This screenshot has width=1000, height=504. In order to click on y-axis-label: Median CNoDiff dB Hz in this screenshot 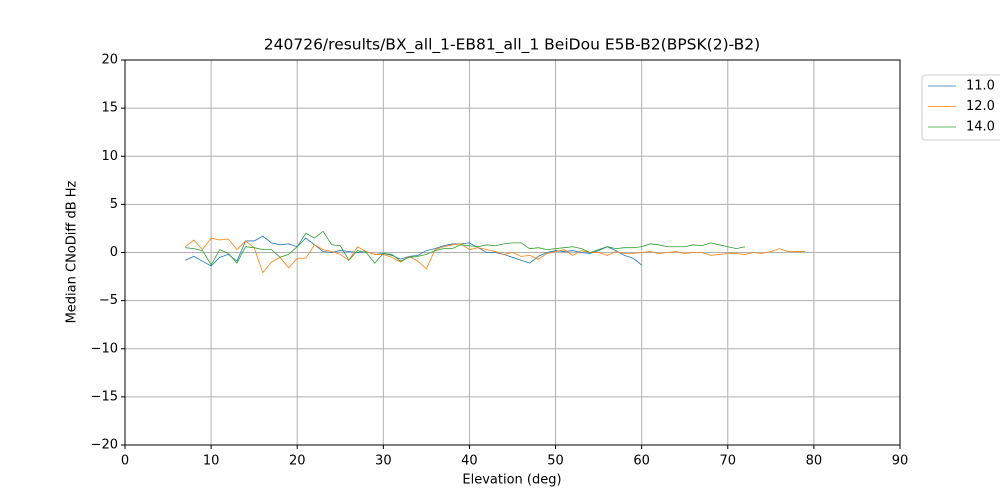, I will do `click(72, 251)`.